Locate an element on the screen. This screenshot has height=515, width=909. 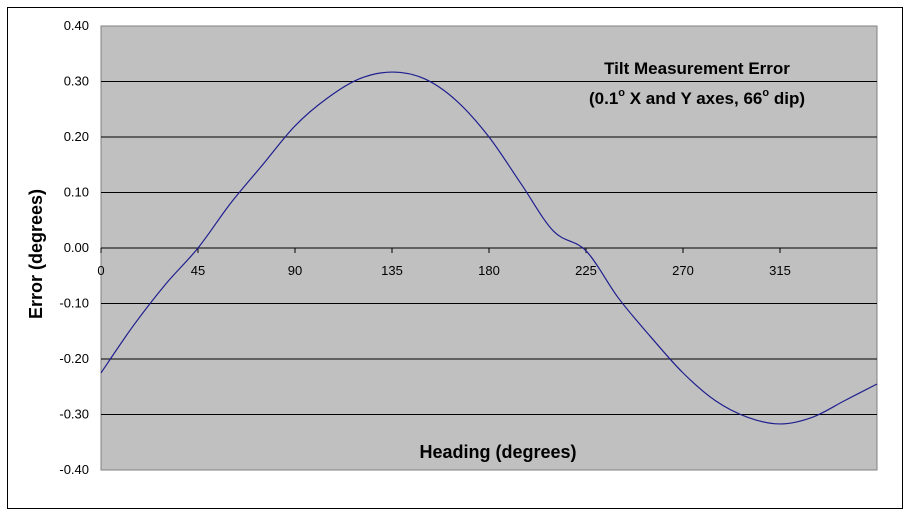
x-axis-title: Heading (degrees) is located at coordinates (497, 452).